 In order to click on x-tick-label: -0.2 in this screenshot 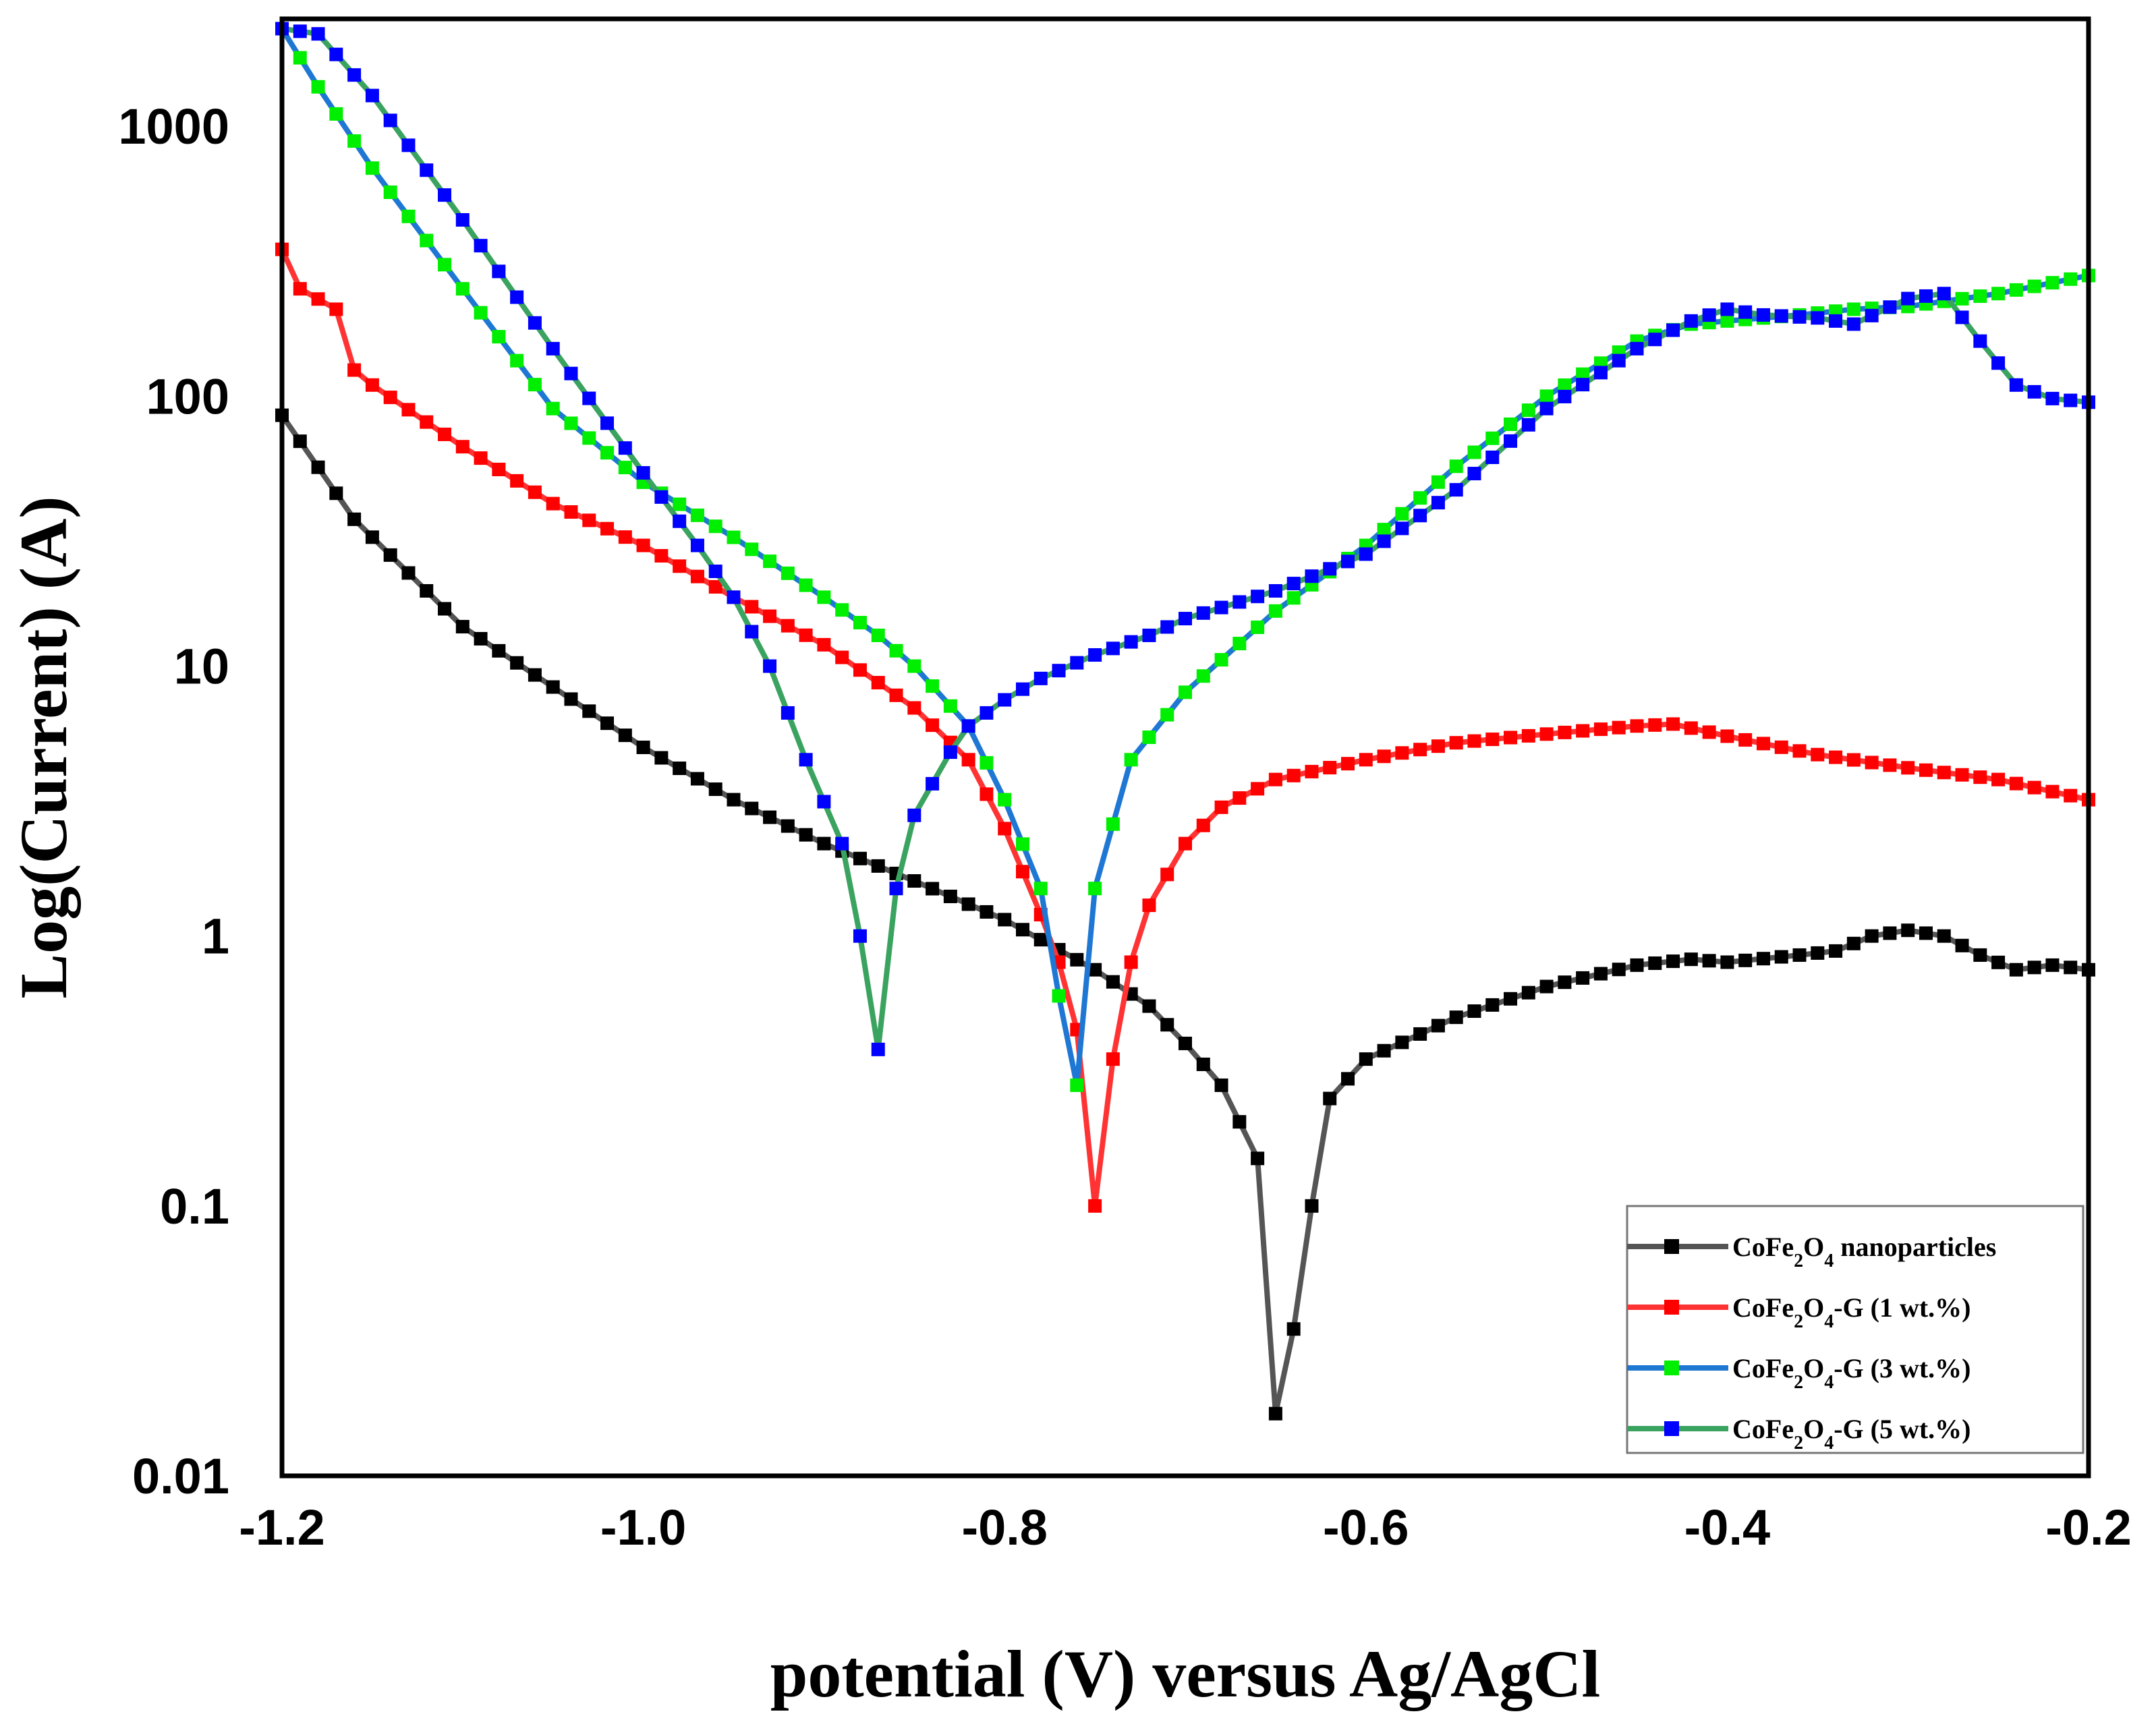, I will do `click(2088, 1527)`.